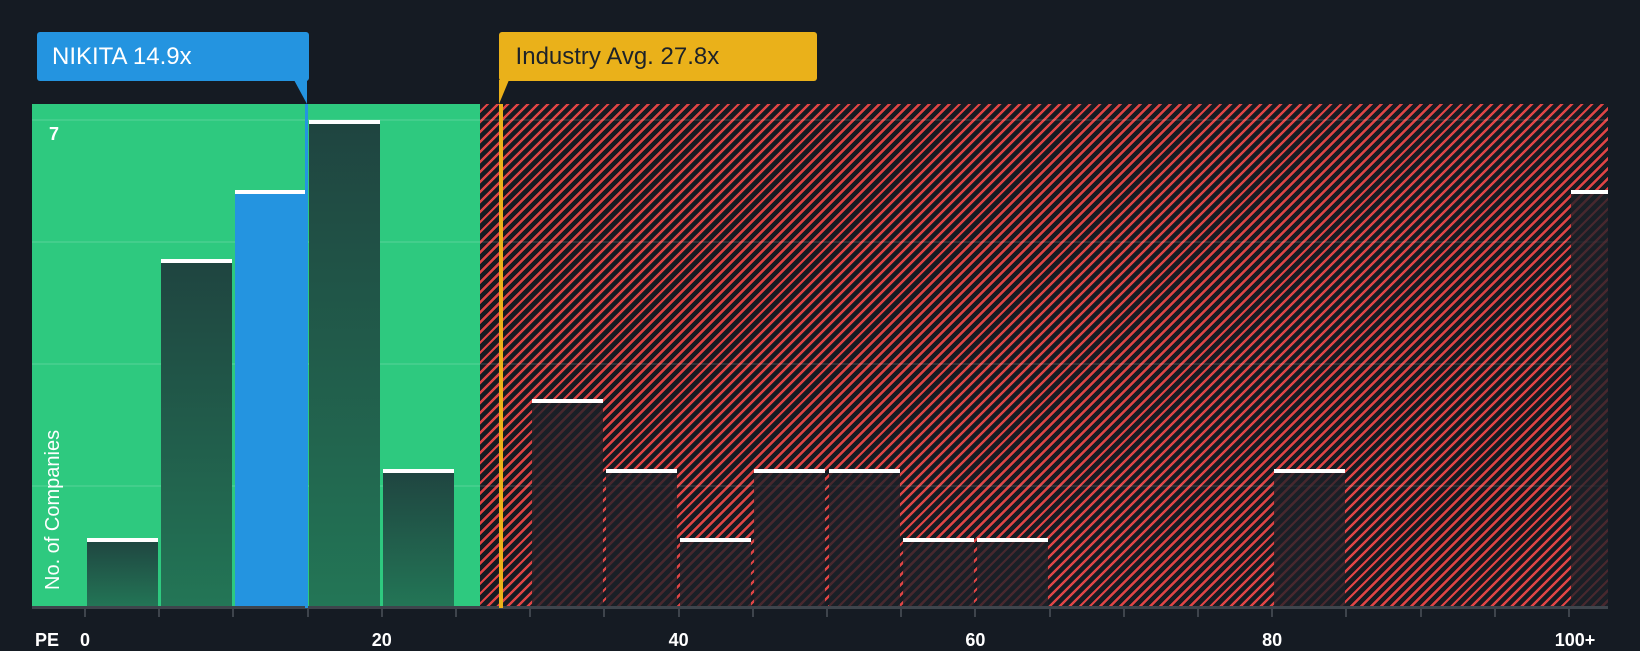 This screenshot has width=1640, height=651. Describe the element at coordinates (617, 56) in the screenshot. I see `industry-avg-label: Industry Avg. 27.8x` at that location.